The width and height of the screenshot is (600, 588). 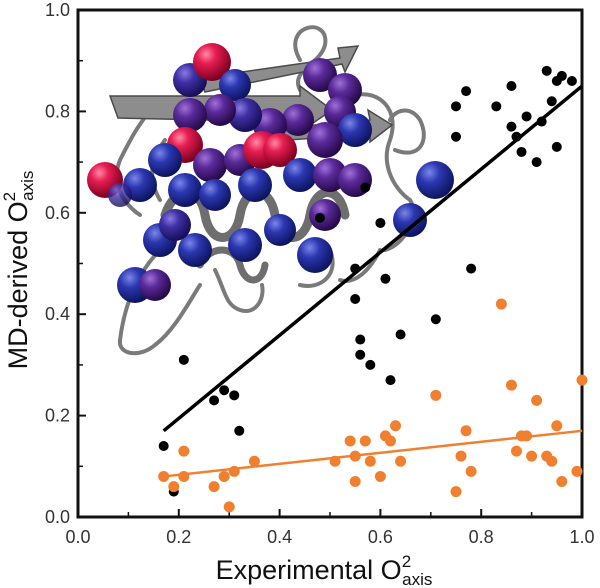 What do you see at coordinates (380, 537) in the screenshot?
I see `x-tick-label: 0.6` at bounding box center [380, 537].